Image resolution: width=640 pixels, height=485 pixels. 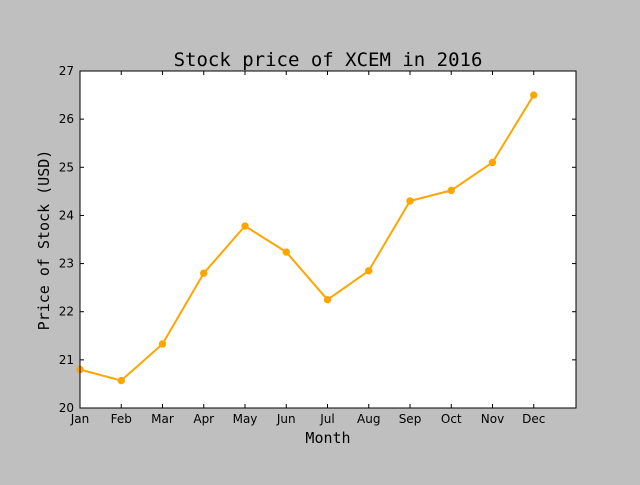 What do you see at coordinates (66, 408) in the screenshot?
I see `y-tick-label: 20` at bounding box center [66, 408].